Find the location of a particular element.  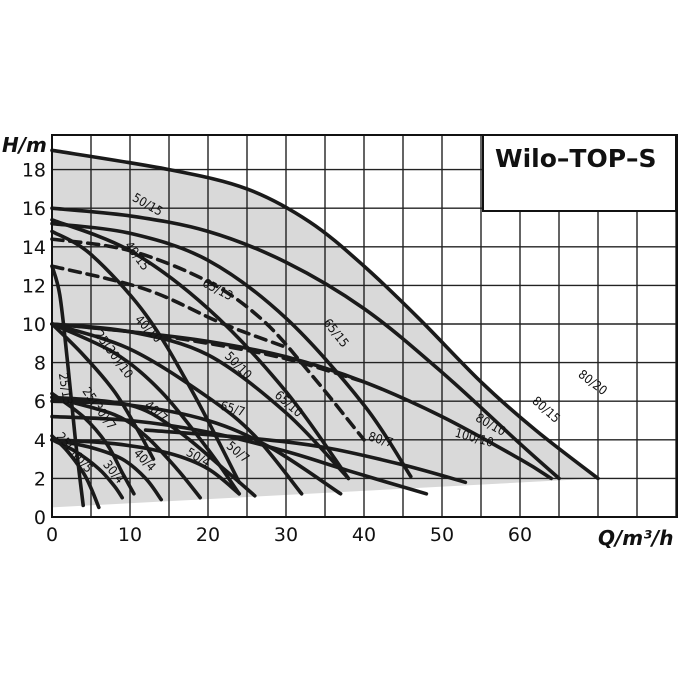

y-tick-label: 8 is located at coordinates (40, 364).